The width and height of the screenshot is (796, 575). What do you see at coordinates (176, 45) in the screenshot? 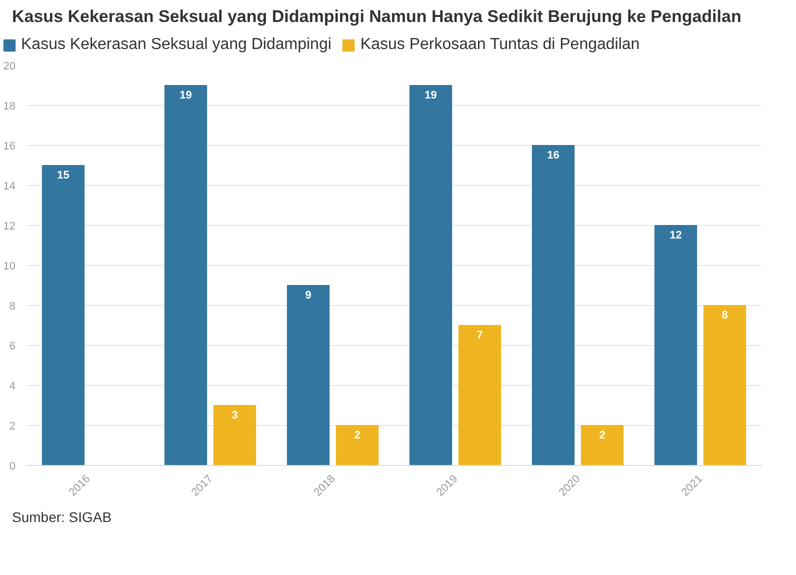
I see `legend-label: Kasus Kekerasan Seksual yang Didampingi` at bounding box center [176, 45].